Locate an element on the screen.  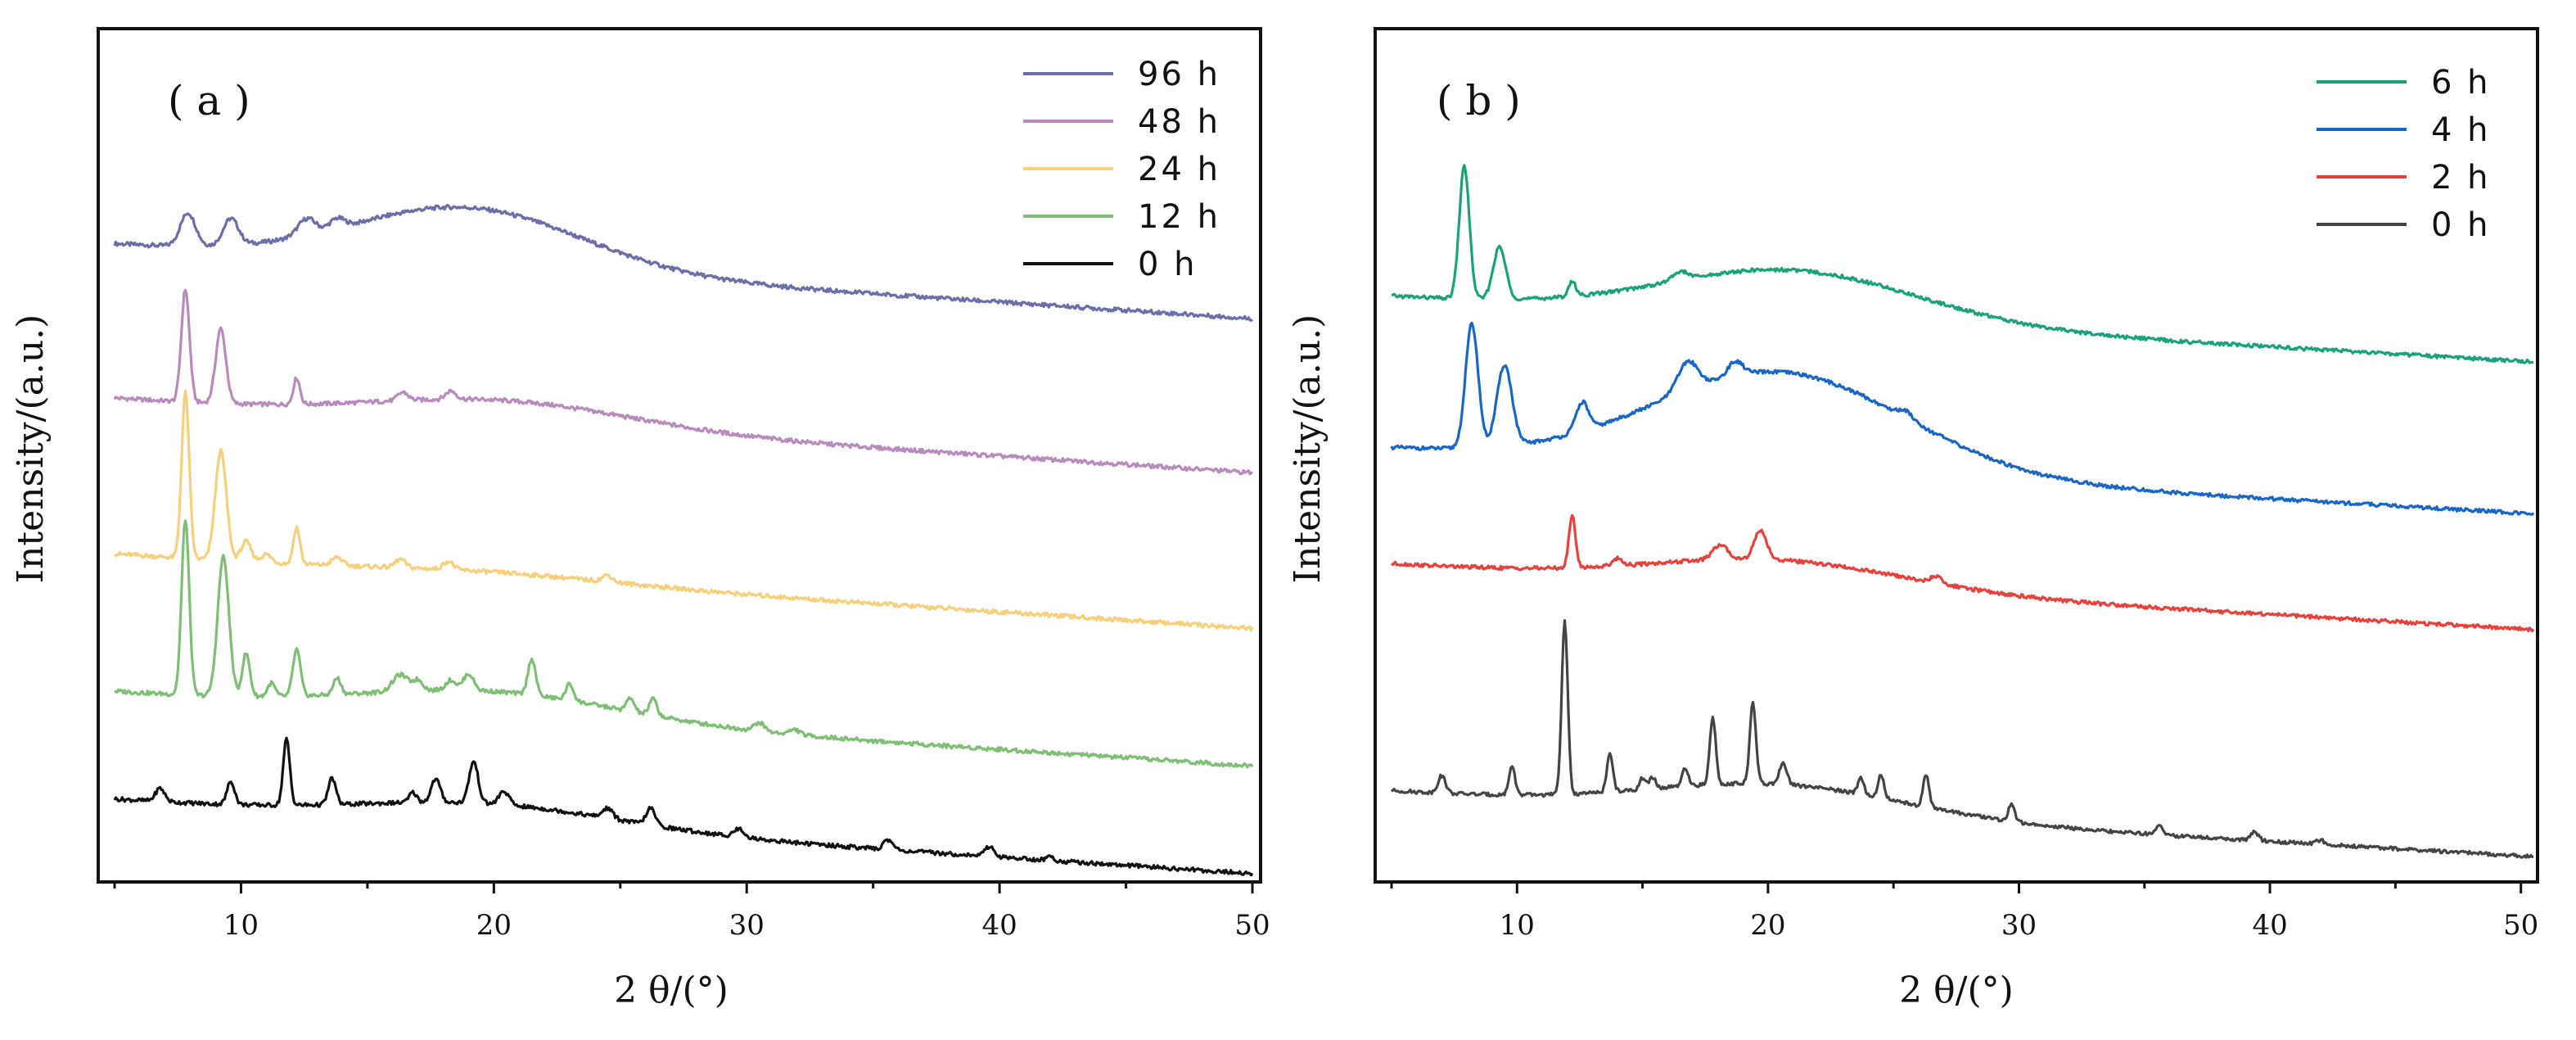
panel-a-x-axis-title: 2 θ/(°) is located at coordinates (671, 991).